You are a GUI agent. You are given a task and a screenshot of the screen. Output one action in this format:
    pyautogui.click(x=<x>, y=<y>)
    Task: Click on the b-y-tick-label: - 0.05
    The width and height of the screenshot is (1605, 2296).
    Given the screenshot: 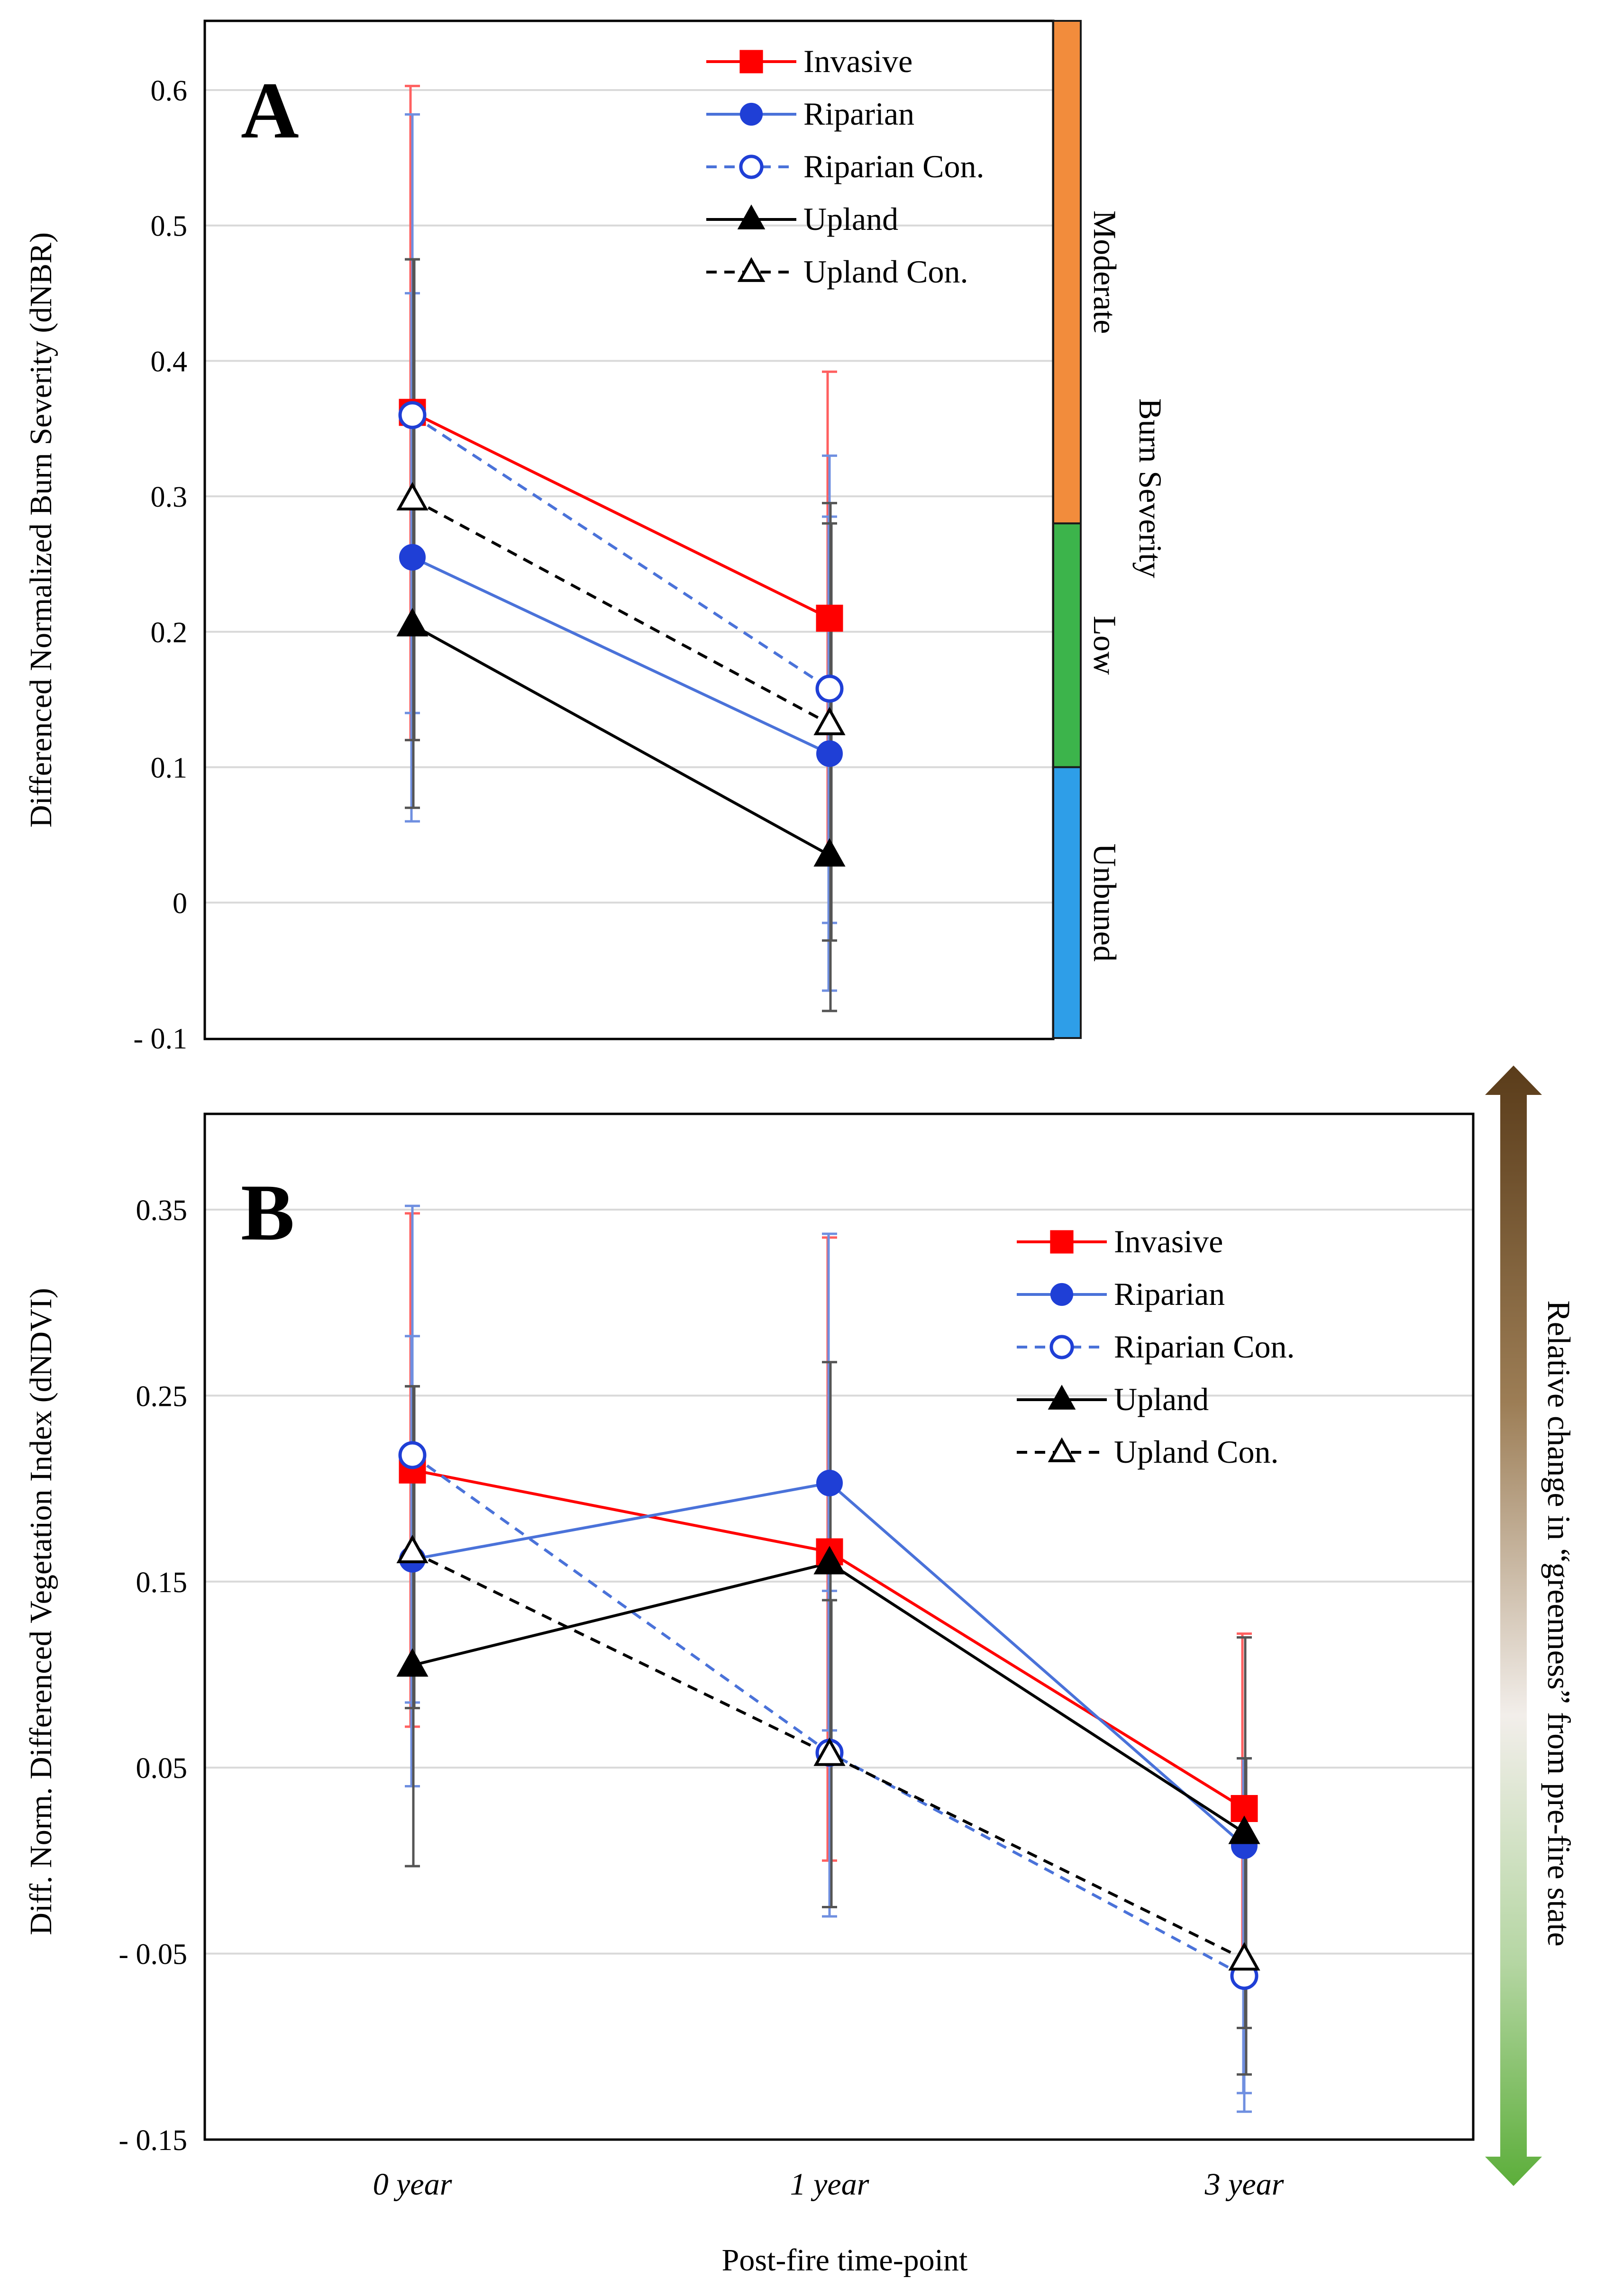 What is the action you would take?
    pyautogui.click(x=153, y=1955)
    